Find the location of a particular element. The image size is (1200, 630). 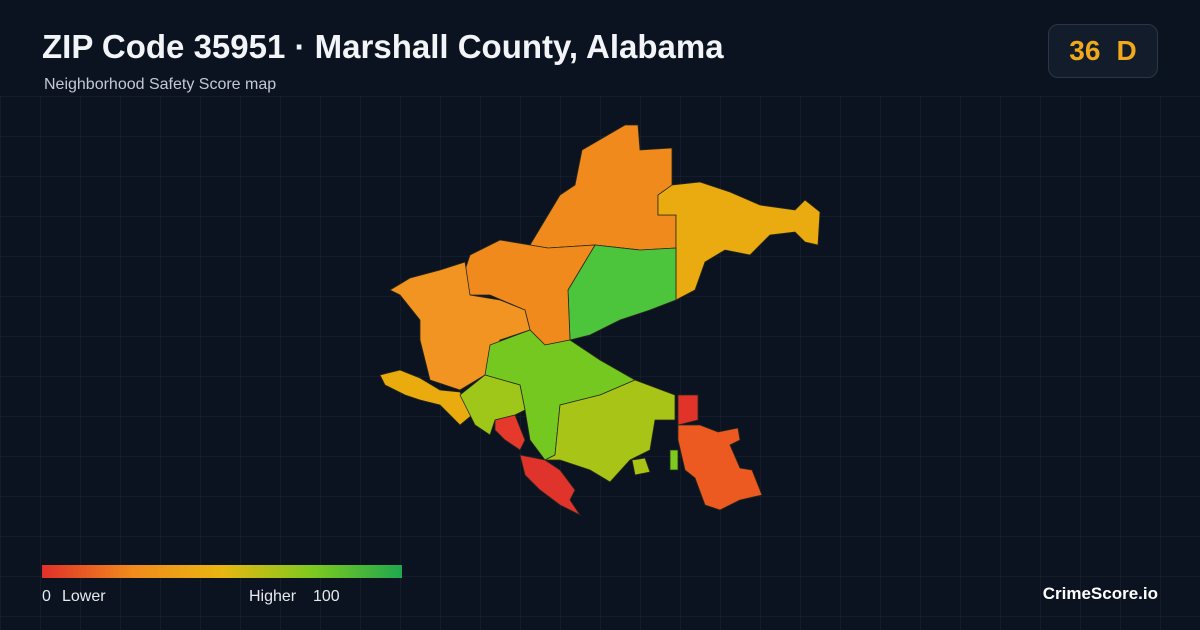

legend-max: 100 is located at coordinates (326, 596).